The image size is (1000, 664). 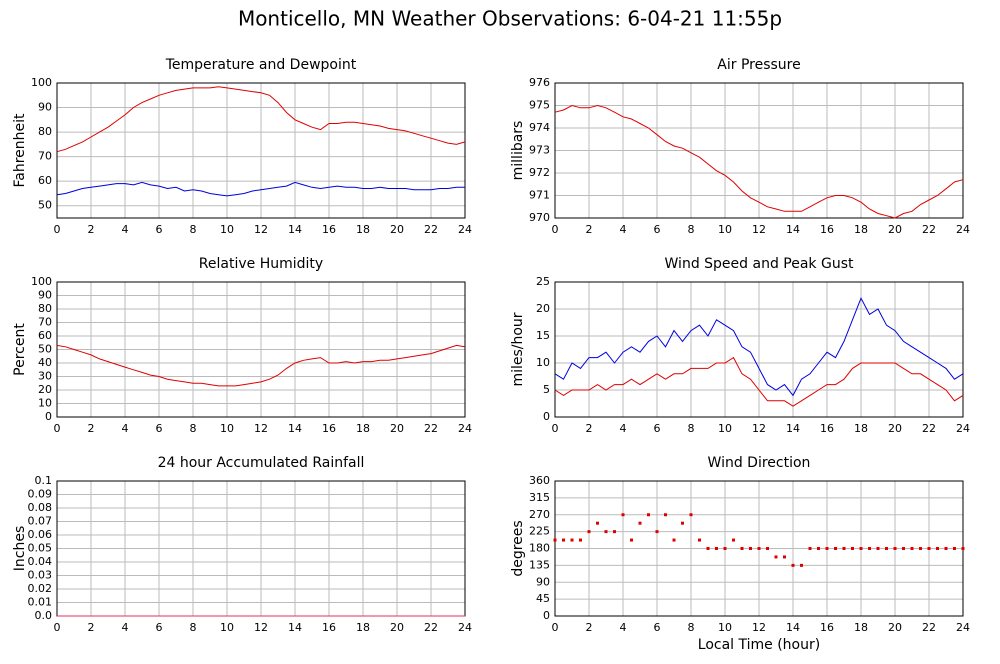 What do you see at coordinates (57, 229) in the screenshot?
I see `x-tick-label: 0` at bounding box center [57, 229].